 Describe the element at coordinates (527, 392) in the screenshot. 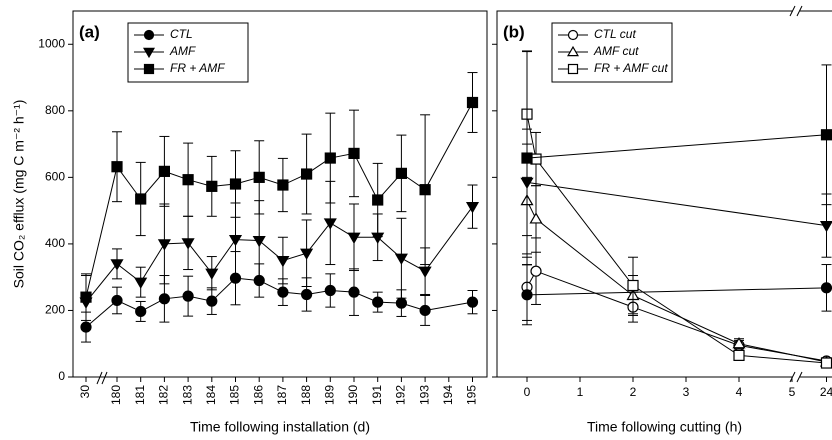

I see `x-tick-label: 0` at that location.